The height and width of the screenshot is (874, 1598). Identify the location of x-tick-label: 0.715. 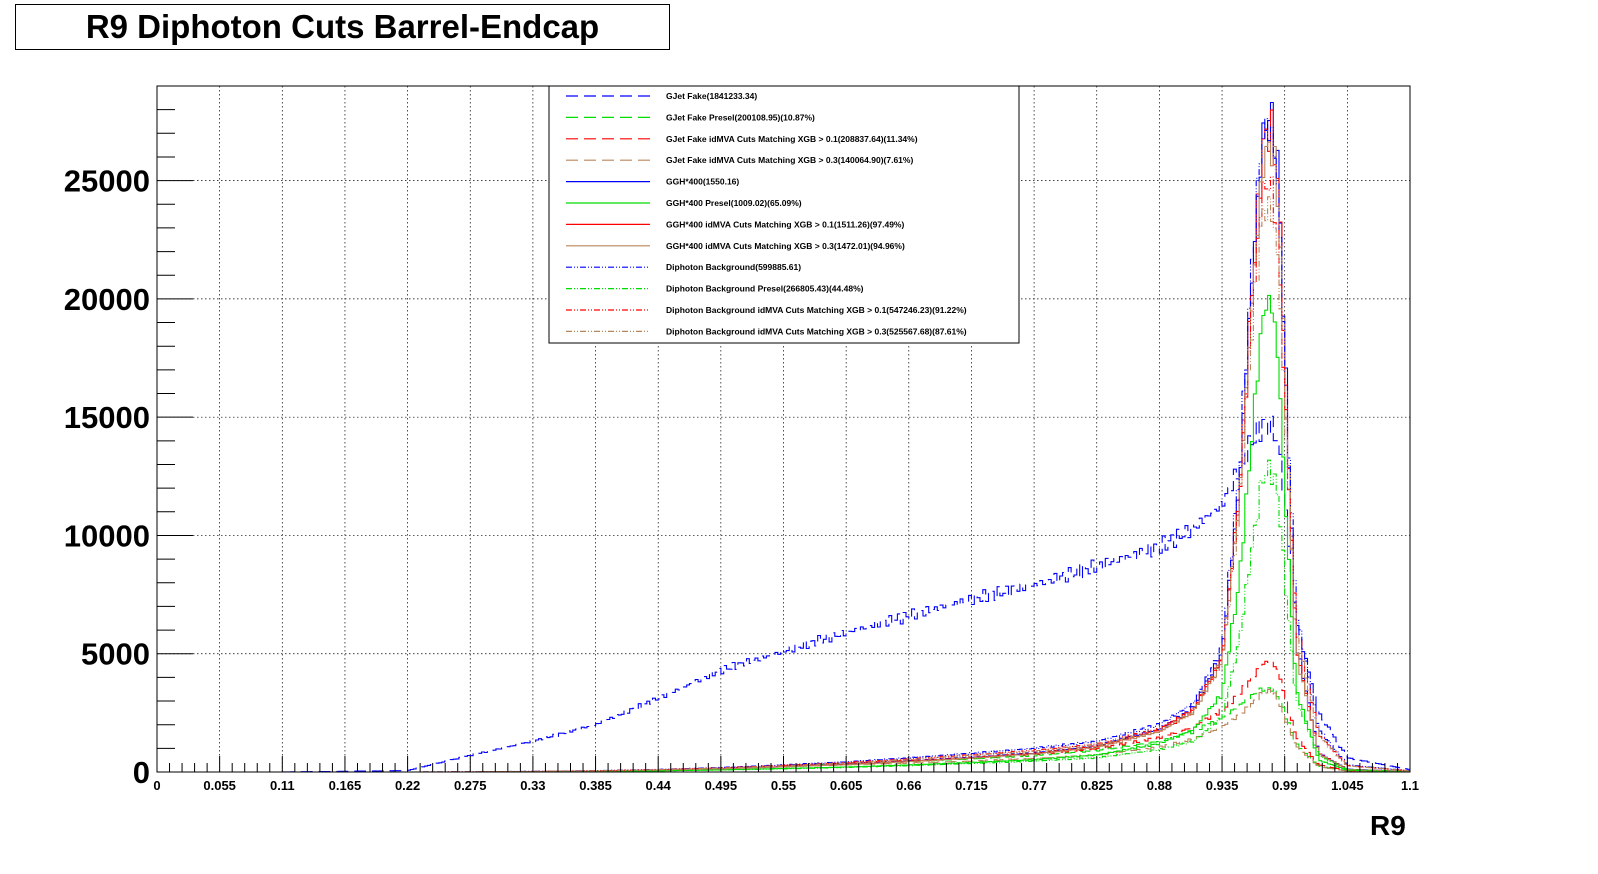
(971, 785).